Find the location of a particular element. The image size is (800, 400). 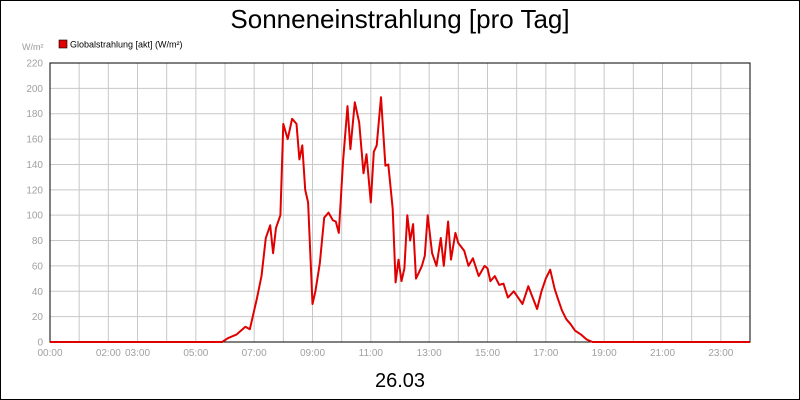

y-tick-label: 40 is located at coordinates (38, 292).